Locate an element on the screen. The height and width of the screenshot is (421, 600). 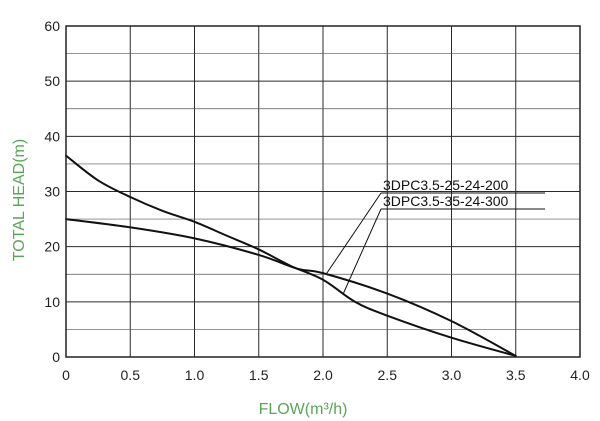
y-tick-label: 30 is located at coordinates (52, 192).